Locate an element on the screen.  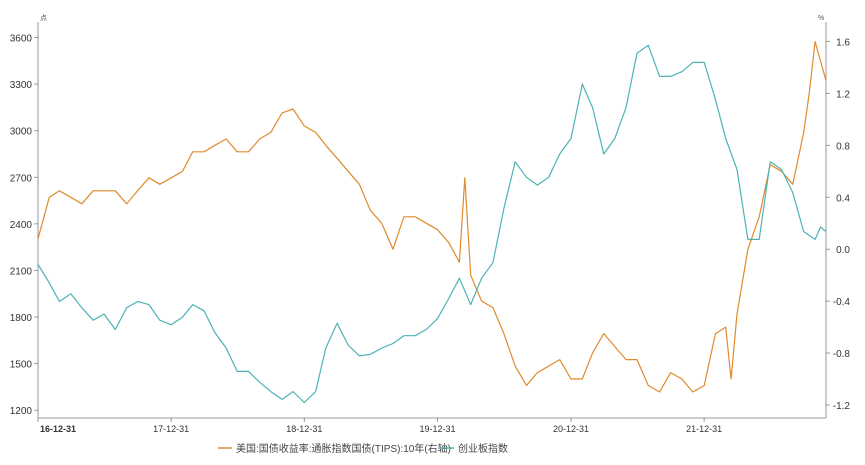
right-tick-label: -1.2 is located at coordinates (842, 406).